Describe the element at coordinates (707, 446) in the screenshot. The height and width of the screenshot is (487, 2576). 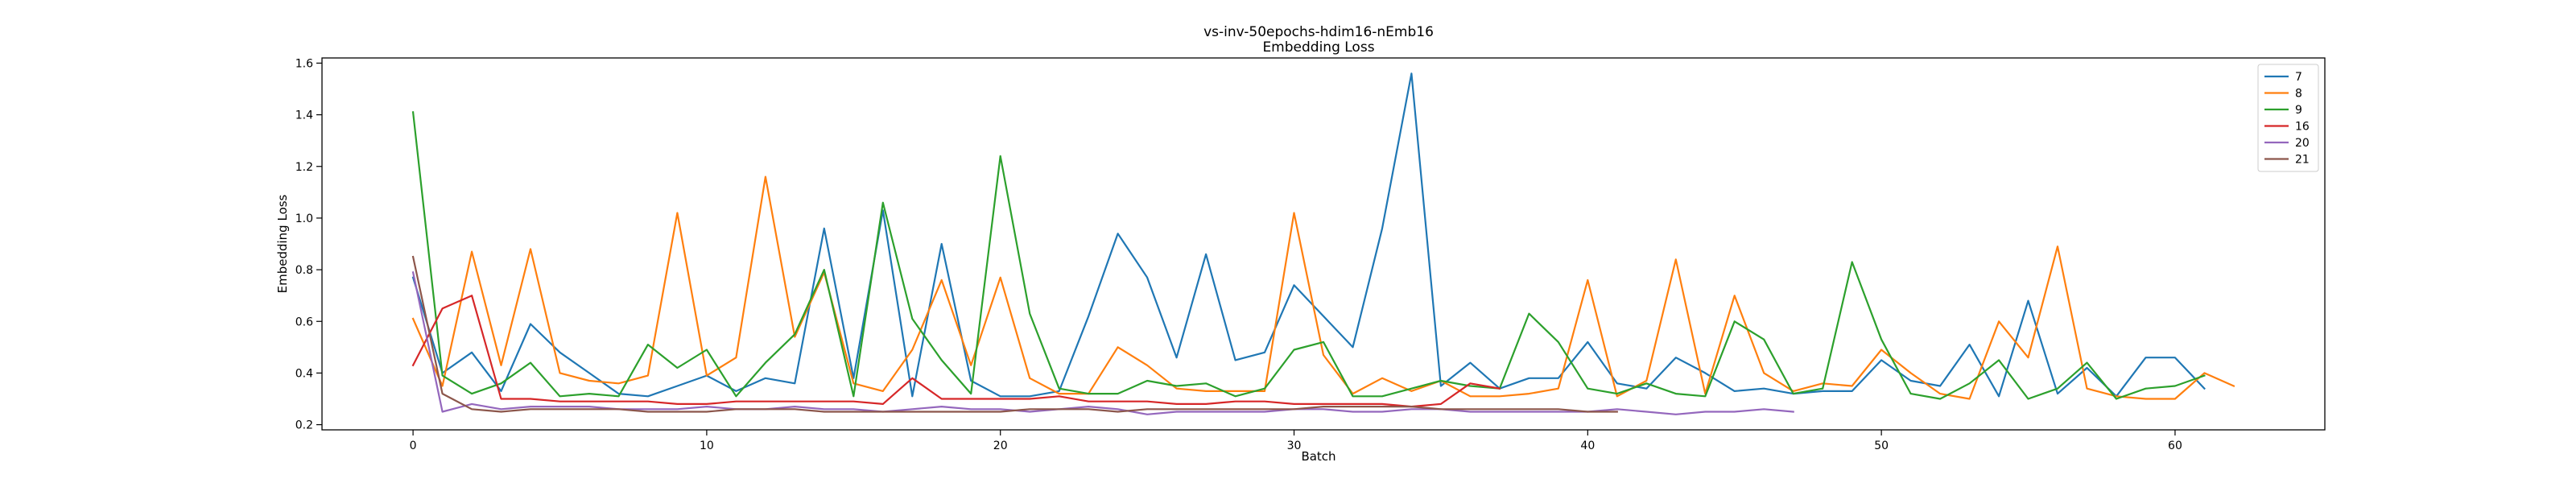
I see `x-tick-label: 10` at that location.